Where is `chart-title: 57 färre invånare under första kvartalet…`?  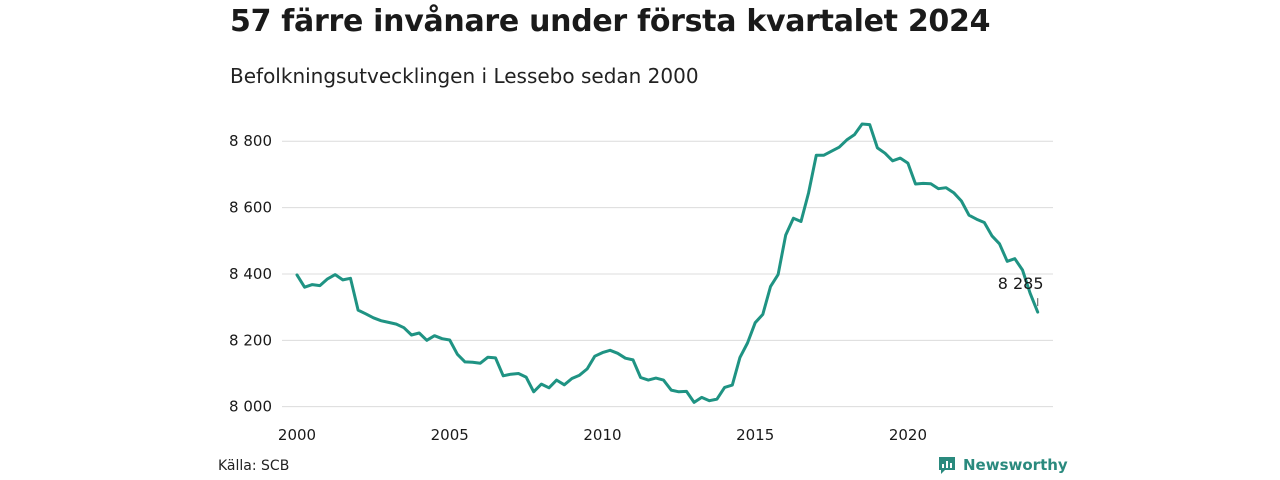 chart-title: 57 färre invånare under första kvartalet… is located at coordinates (610, 21).